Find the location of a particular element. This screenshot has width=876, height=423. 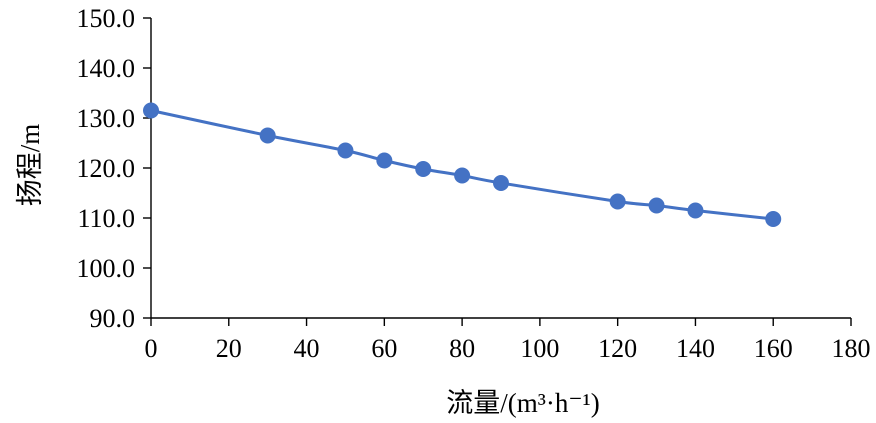

x-tick-label: 0 is located at coordinates (151, 348).